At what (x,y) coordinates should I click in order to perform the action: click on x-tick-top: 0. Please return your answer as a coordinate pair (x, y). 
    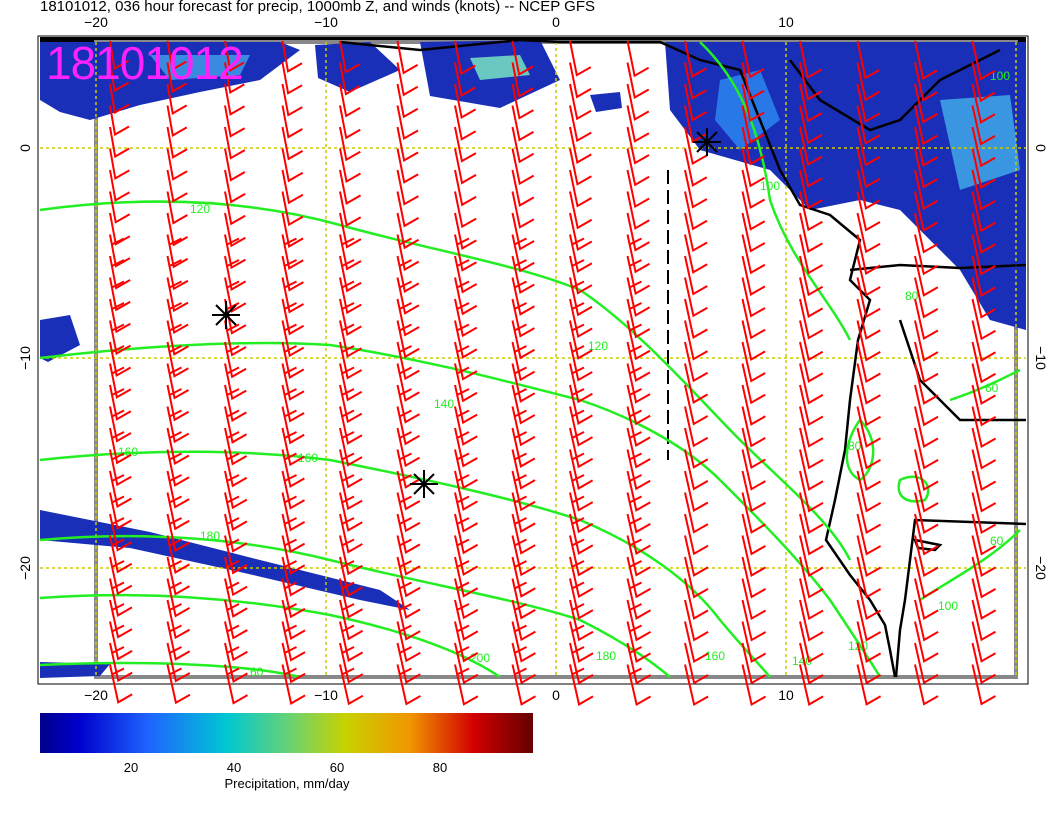
    Looking at the image, I should click on (556, 22).